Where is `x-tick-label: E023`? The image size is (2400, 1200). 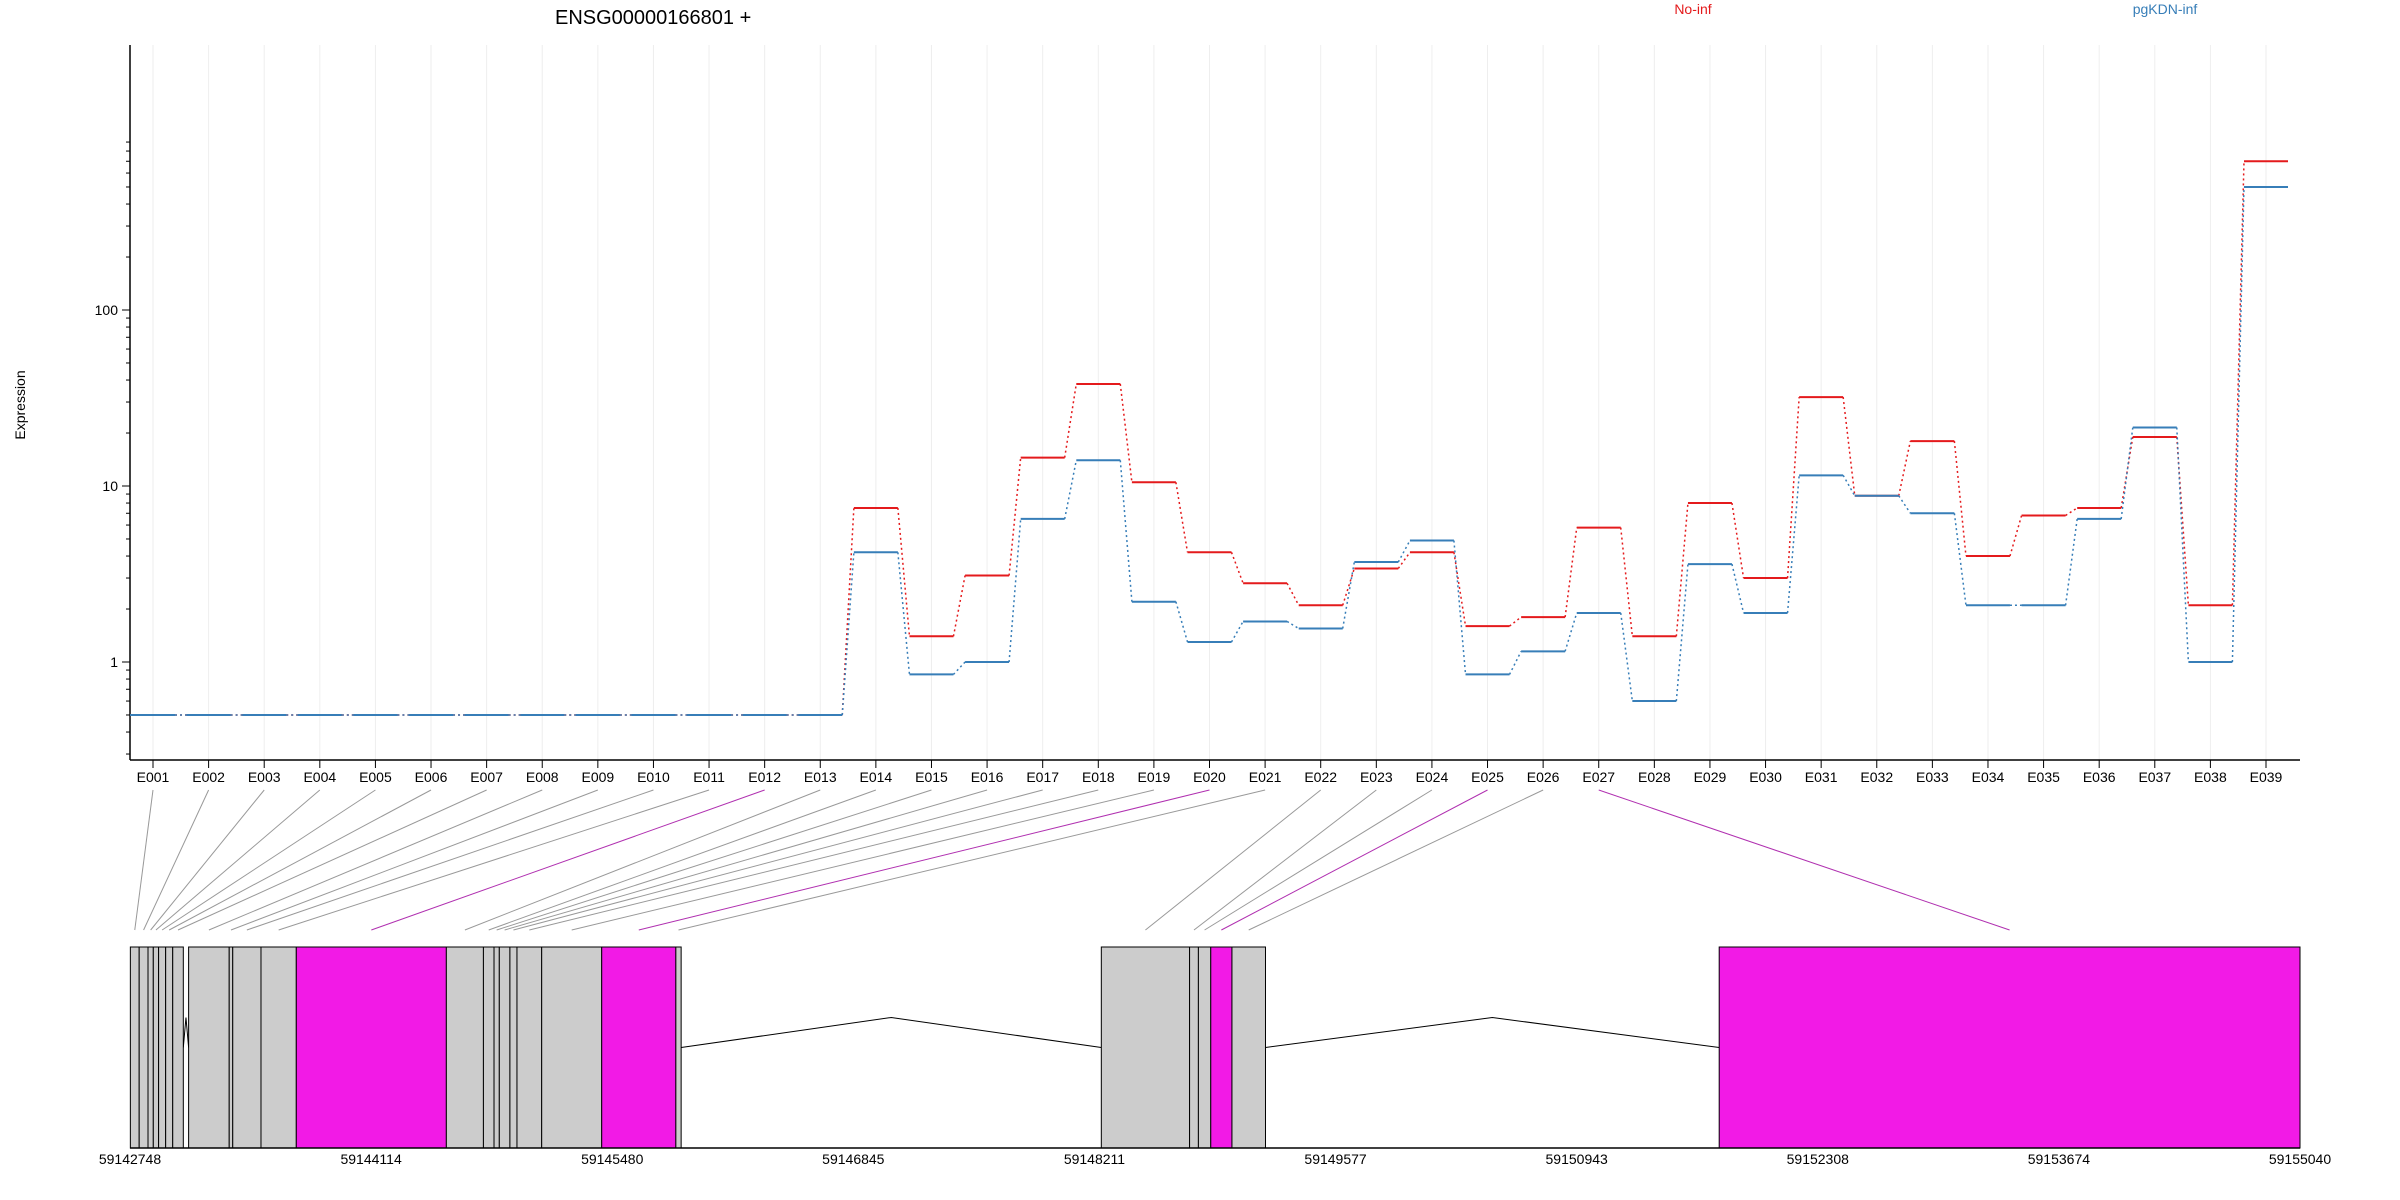
x-tick-label: E023 is located at coordinates (1376, 777).